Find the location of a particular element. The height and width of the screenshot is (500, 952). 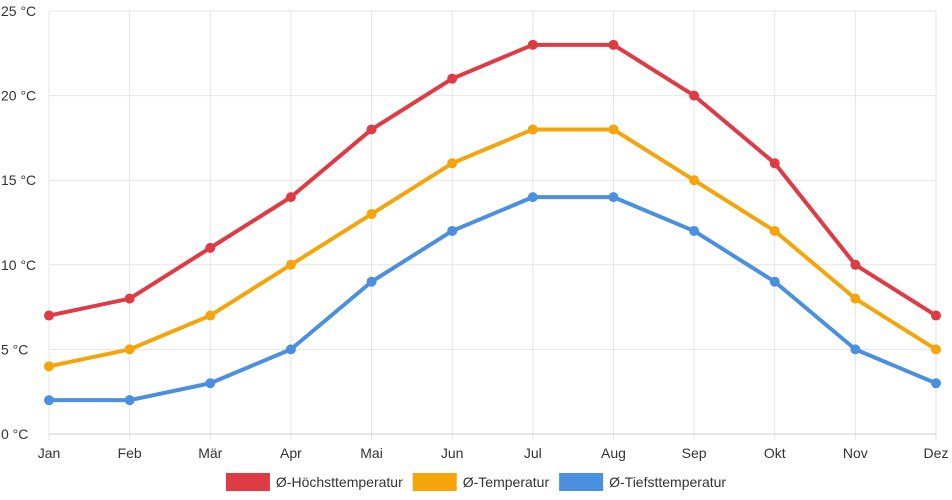

x-tick-label: Jan is located at coordinates (49, 453).